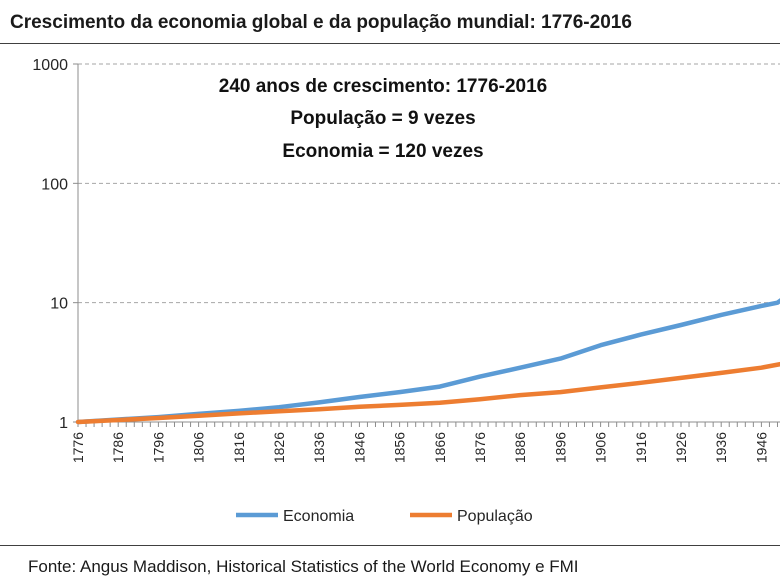 The image size is (780, 585). What do you see at coordinates (440, 447) in the screenshot?
I see `x-tick-label: 1866` at bounding box center [440, 447].